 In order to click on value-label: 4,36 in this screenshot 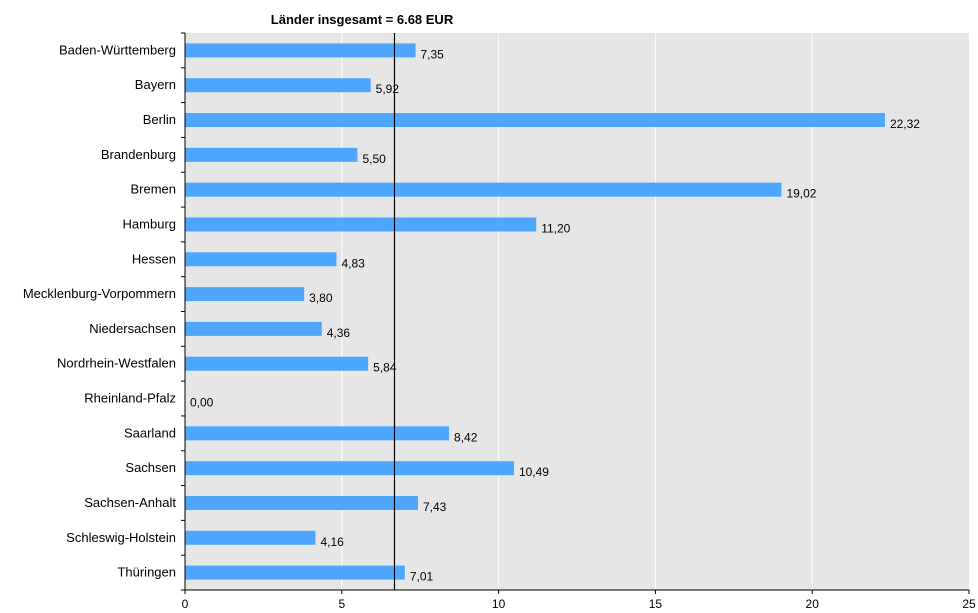, I will do `click(339, 333)`.